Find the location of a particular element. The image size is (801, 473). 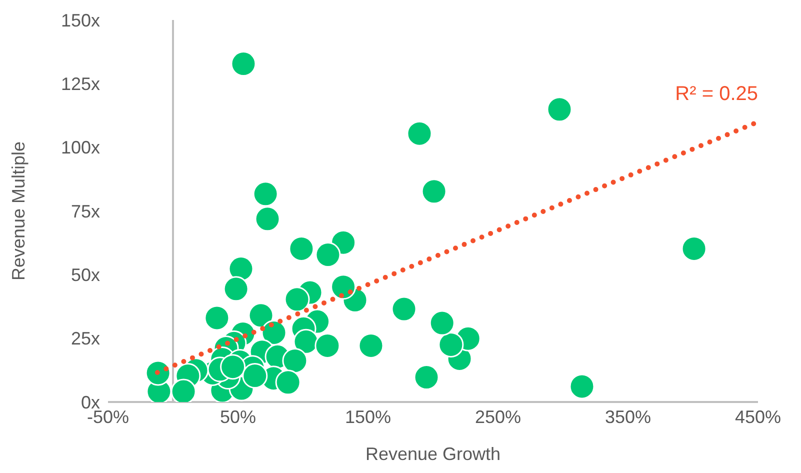

y-tick-label: 150x is located at coordinates (80, 20).